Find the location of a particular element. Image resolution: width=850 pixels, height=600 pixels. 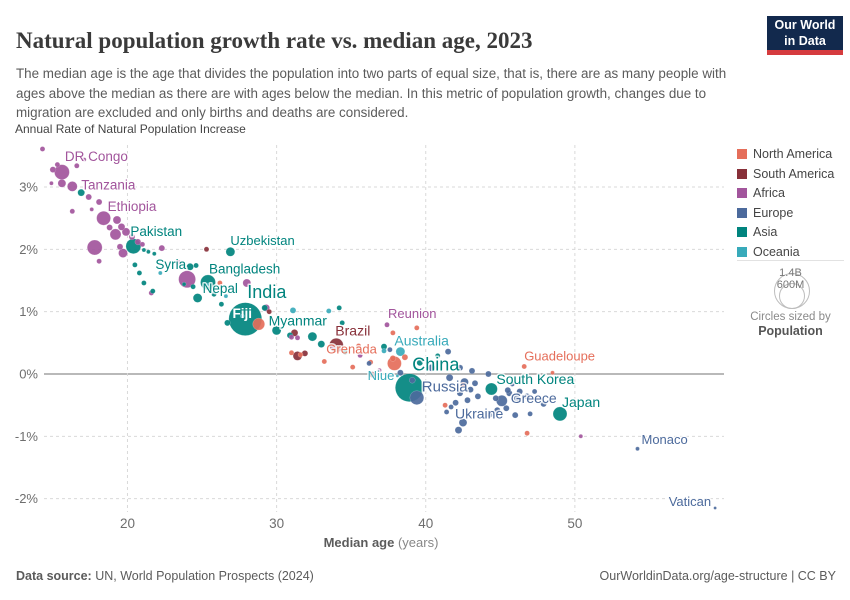

data-point-syria is located at coordinates (190, 267).